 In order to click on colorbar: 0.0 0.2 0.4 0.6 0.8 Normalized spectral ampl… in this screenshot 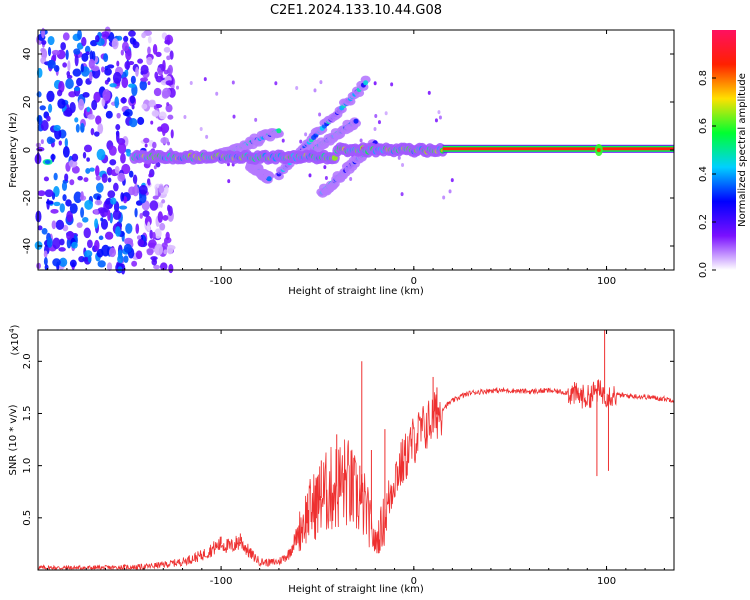, I will do `click(723, 154)`.